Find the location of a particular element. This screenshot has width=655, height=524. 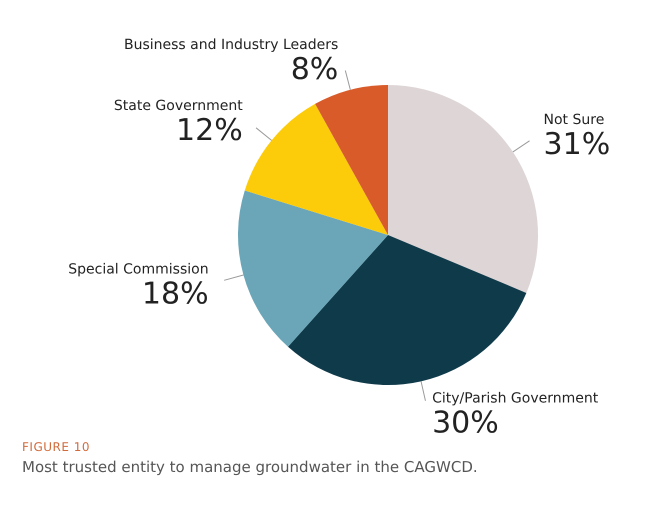

slice-label: State Government is located at coordinates (179, 106).